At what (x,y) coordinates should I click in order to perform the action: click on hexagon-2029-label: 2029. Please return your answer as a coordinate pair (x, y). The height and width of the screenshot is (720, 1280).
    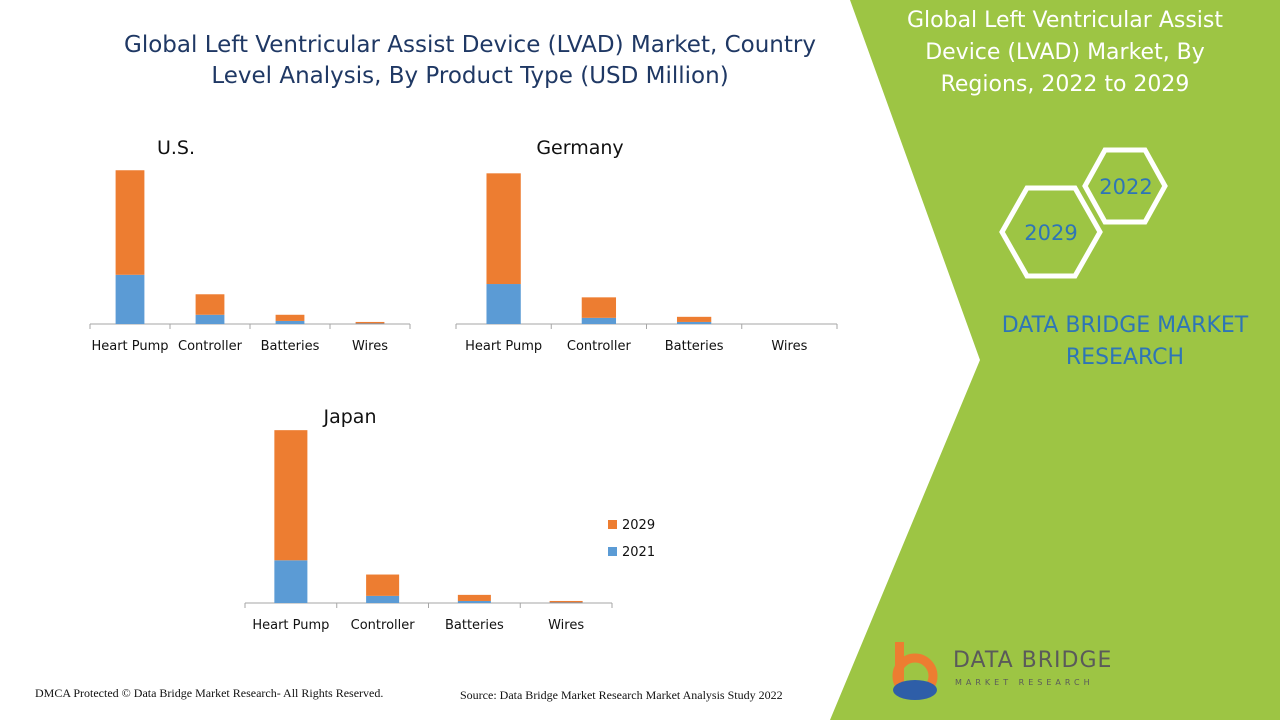
    Looking at the image, I should click on (1050, 233).